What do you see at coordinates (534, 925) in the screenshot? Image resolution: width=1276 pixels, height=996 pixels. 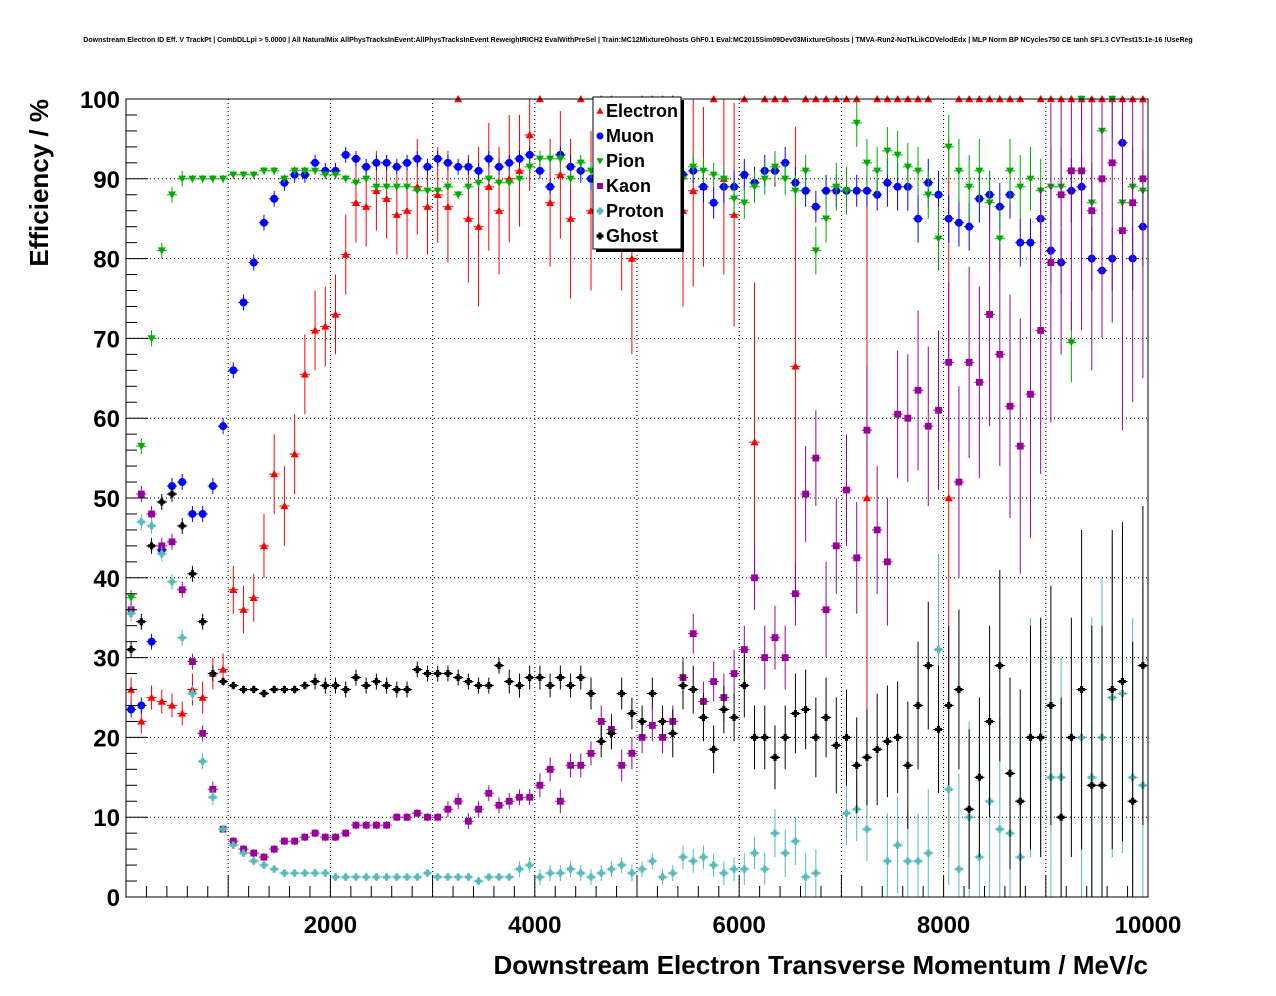 I see `x-tick-label: 4000` at bounding box center [534, 925].